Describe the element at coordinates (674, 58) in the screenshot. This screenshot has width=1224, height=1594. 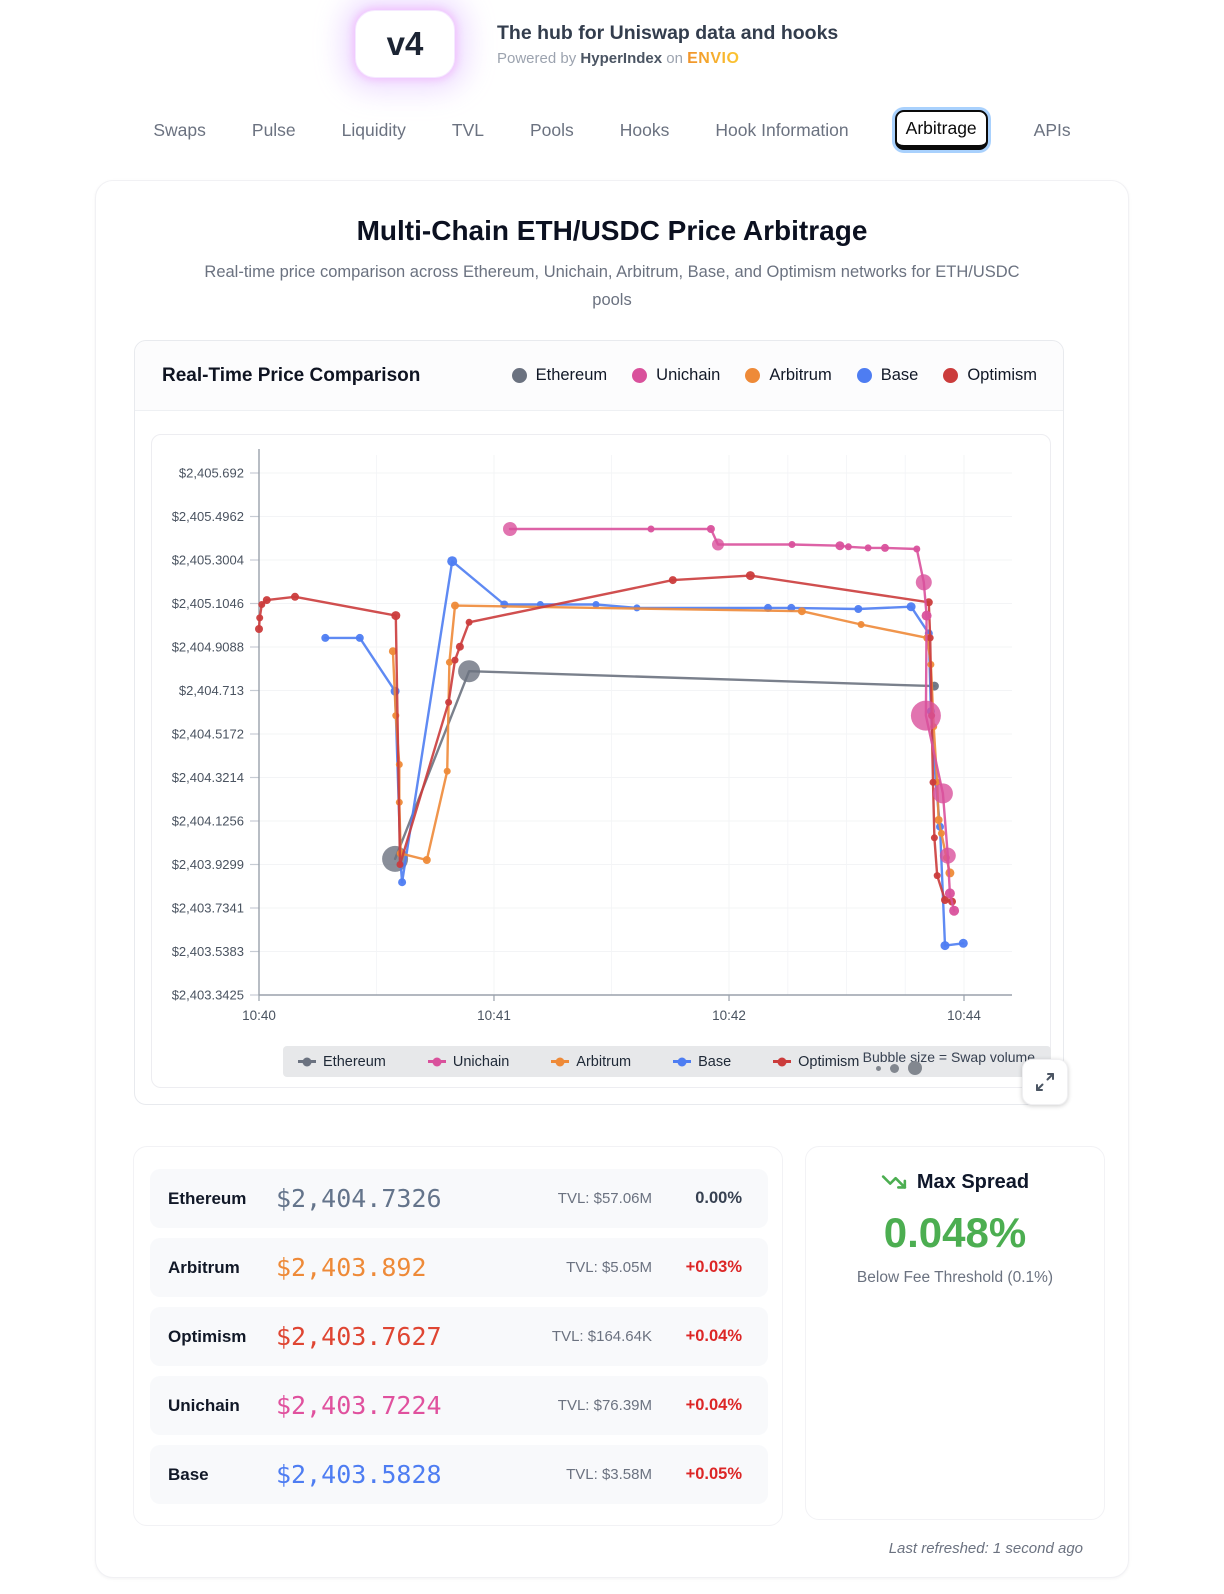
I see `on-label: on` at that location.